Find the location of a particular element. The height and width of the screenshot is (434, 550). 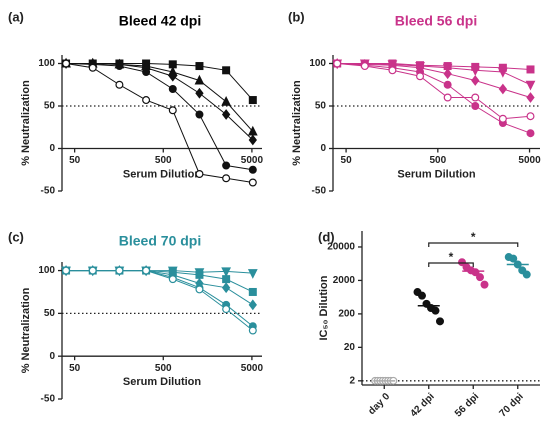

y-tick-label: 2 is located at coordinates (352, 380).